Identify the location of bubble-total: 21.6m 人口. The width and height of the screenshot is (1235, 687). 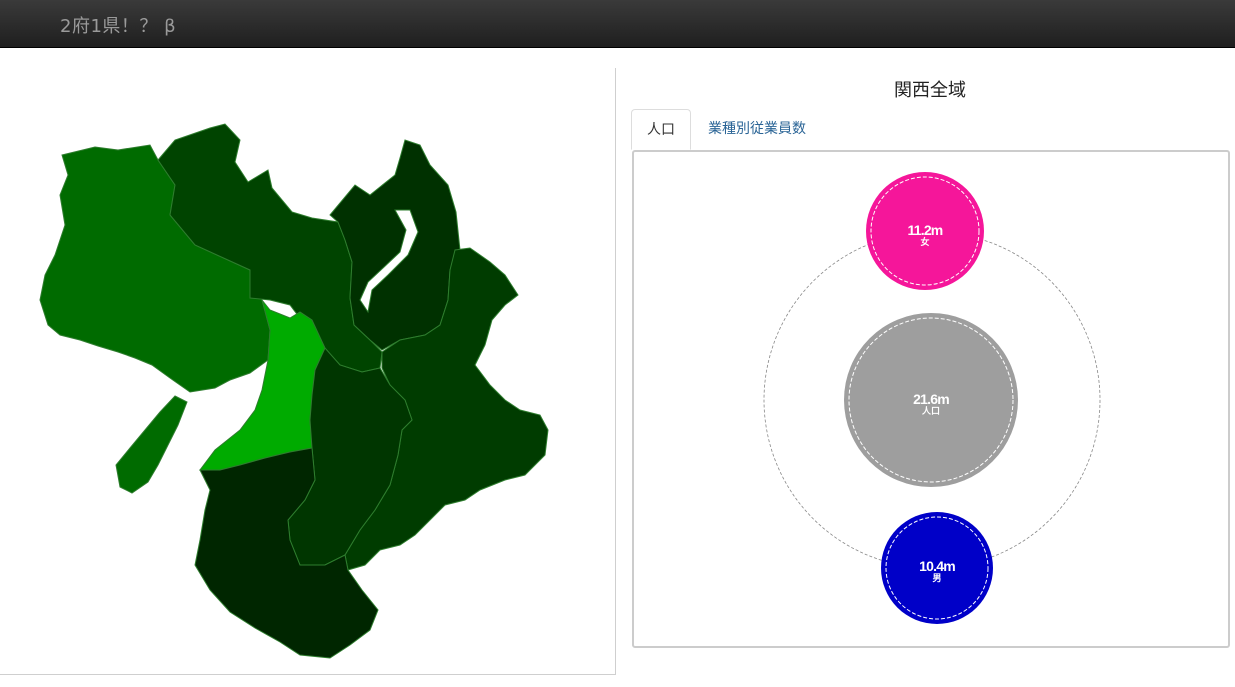
(931, 400).